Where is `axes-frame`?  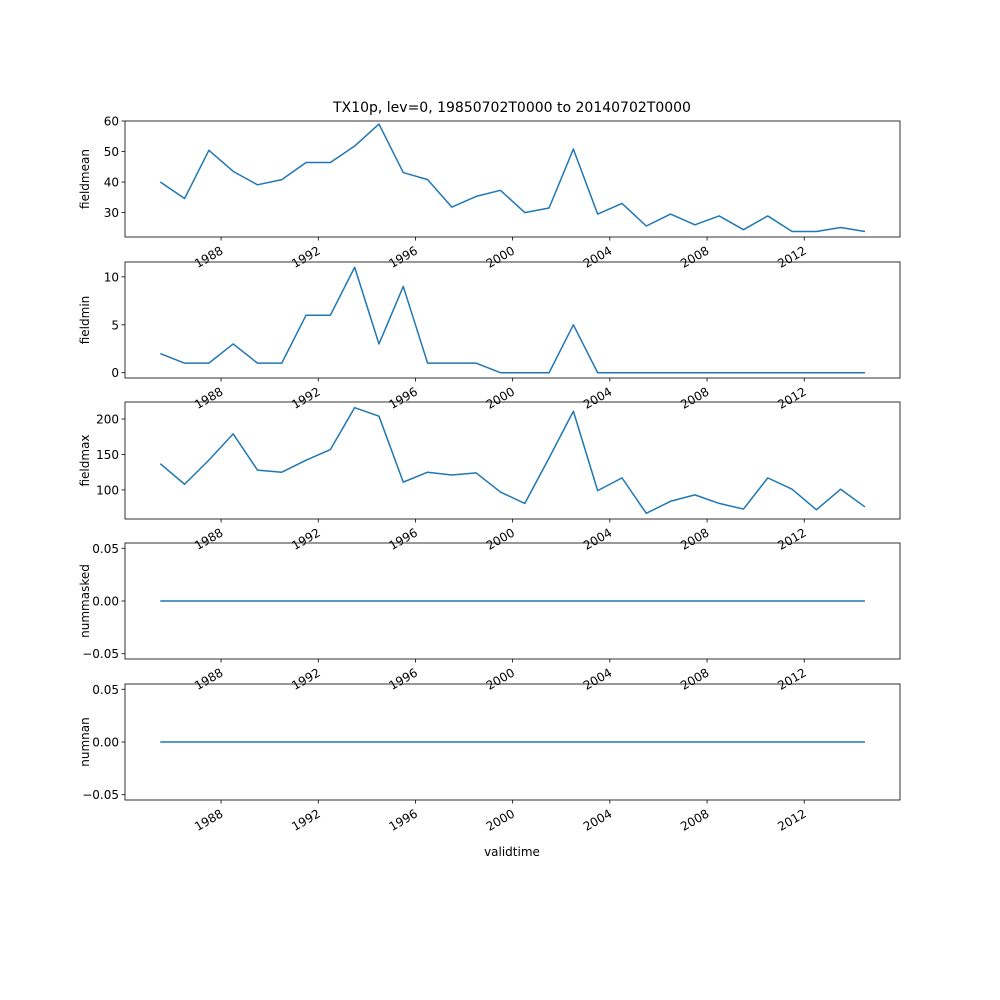 axes-frame is located at coordinates (512, 460).